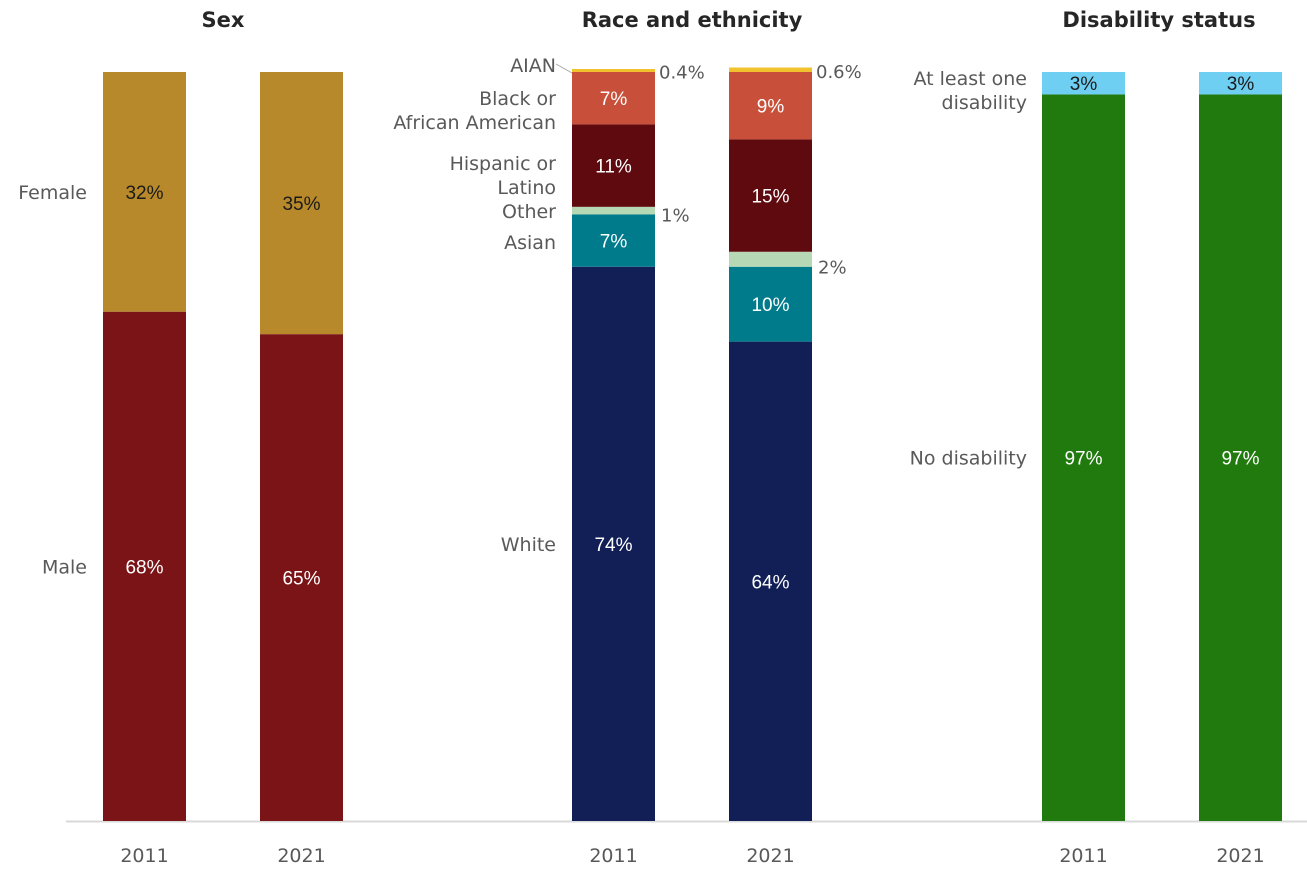  I want to click on race-and-ethnicity-data-label-2021-hispanic-or-latino: 15%, so click(770, 197).